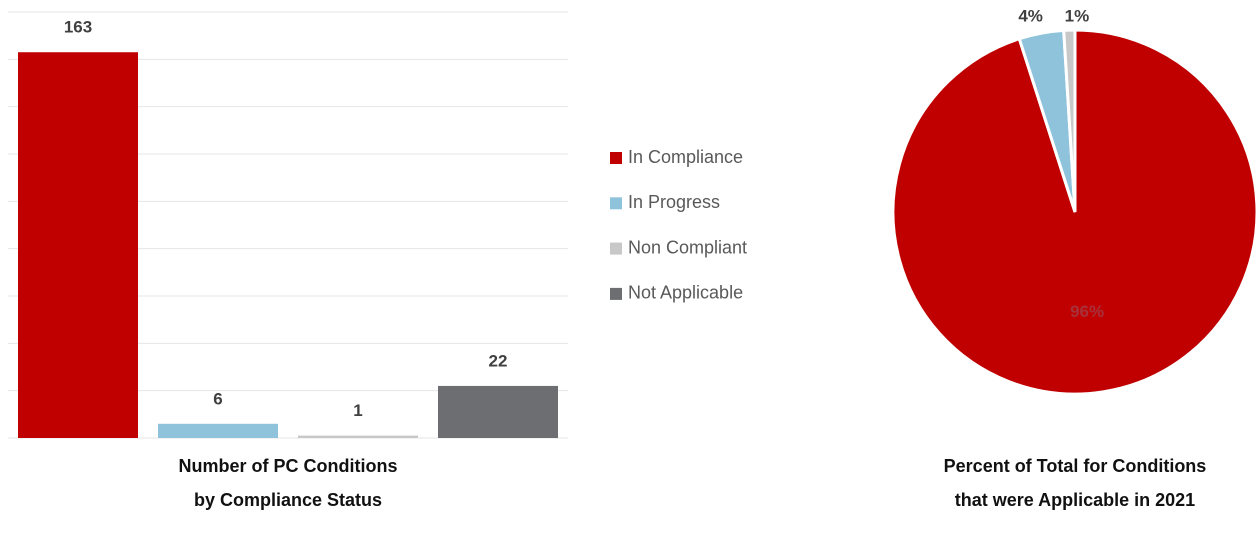 This screenshot has width=1256, height=550. What do you see at coordinates (685, 293) in the screenshot?
I see `legend-label: Not Applicable` at bounding box center [685, 293].